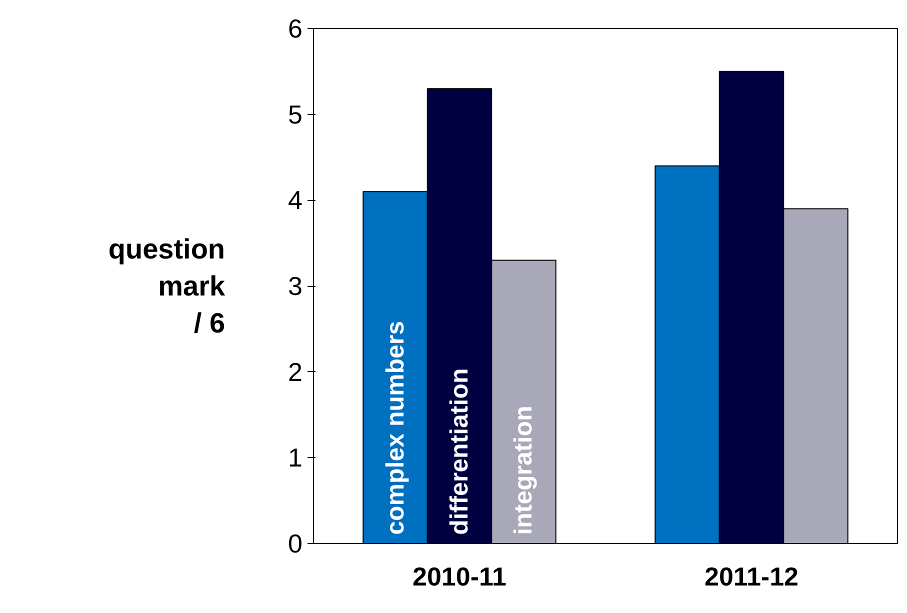 The image size is (907, 613). I want to click on y-axis-title: question mark / 6, so click(167, 286).